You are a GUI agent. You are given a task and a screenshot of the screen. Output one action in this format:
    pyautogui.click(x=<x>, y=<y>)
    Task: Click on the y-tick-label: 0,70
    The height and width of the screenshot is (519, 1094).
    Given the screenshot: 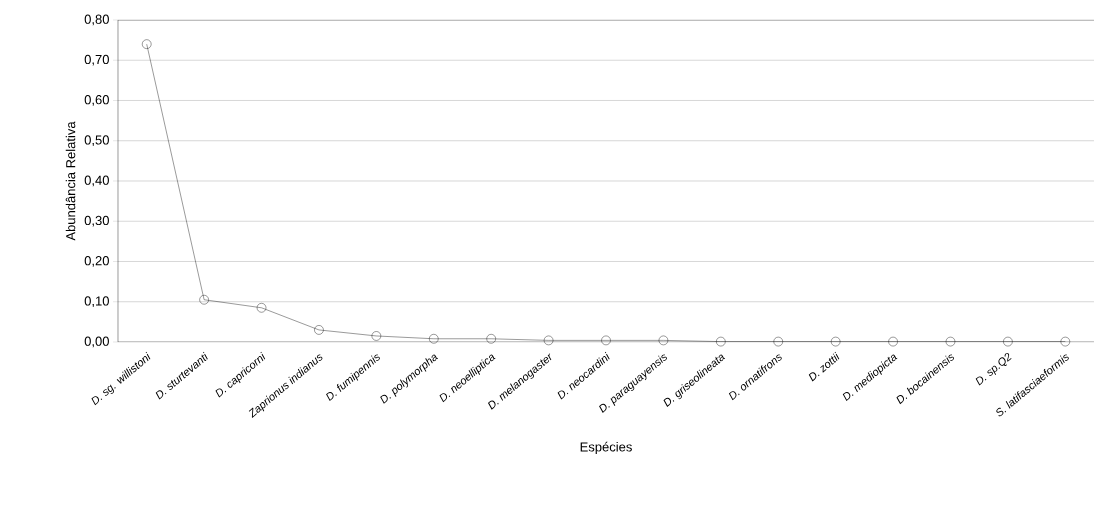 What is the action you would take?
    pyautogui.click(x=96, y=60)
    